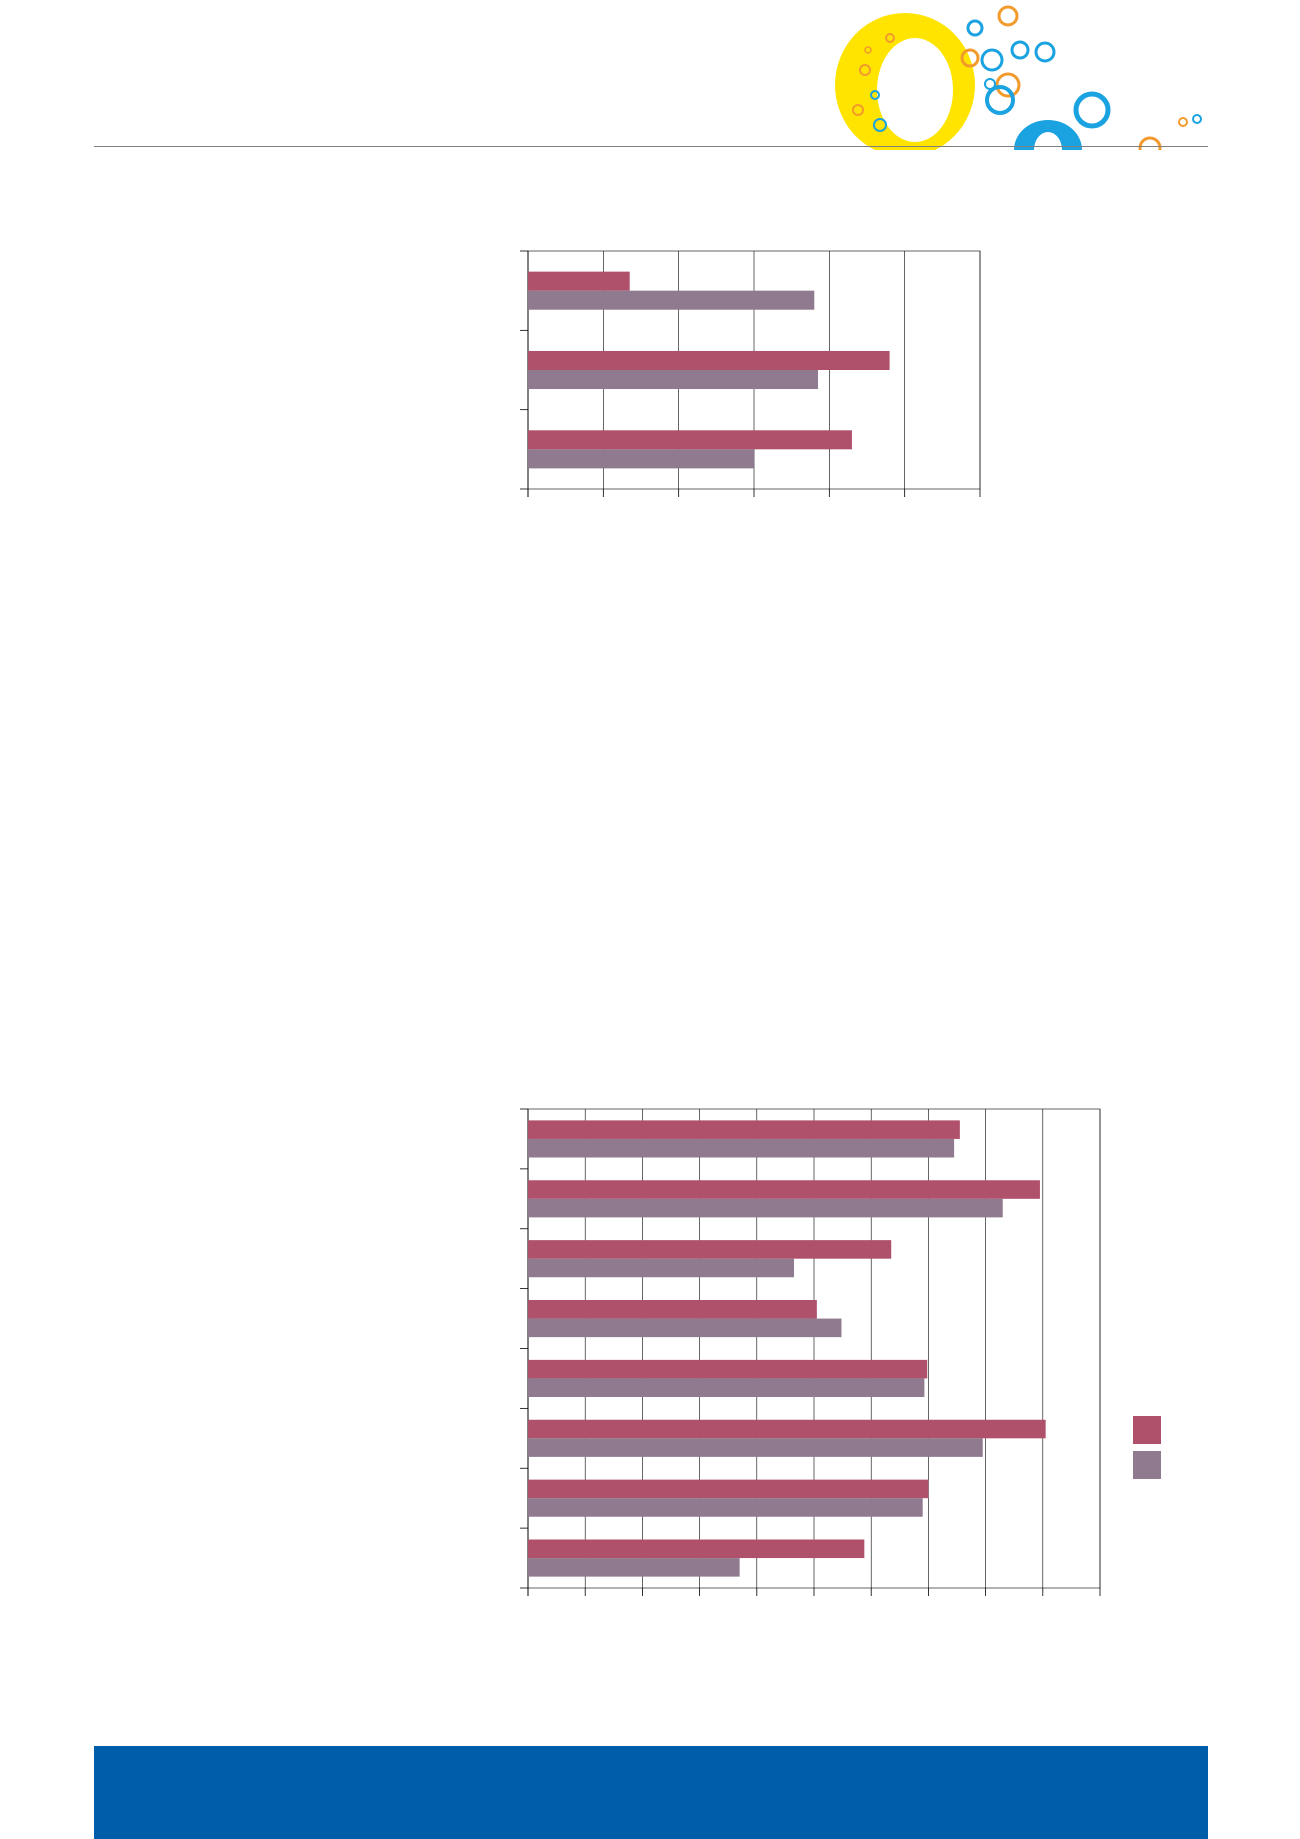  I want to click on header-rule, so click(651, 146).